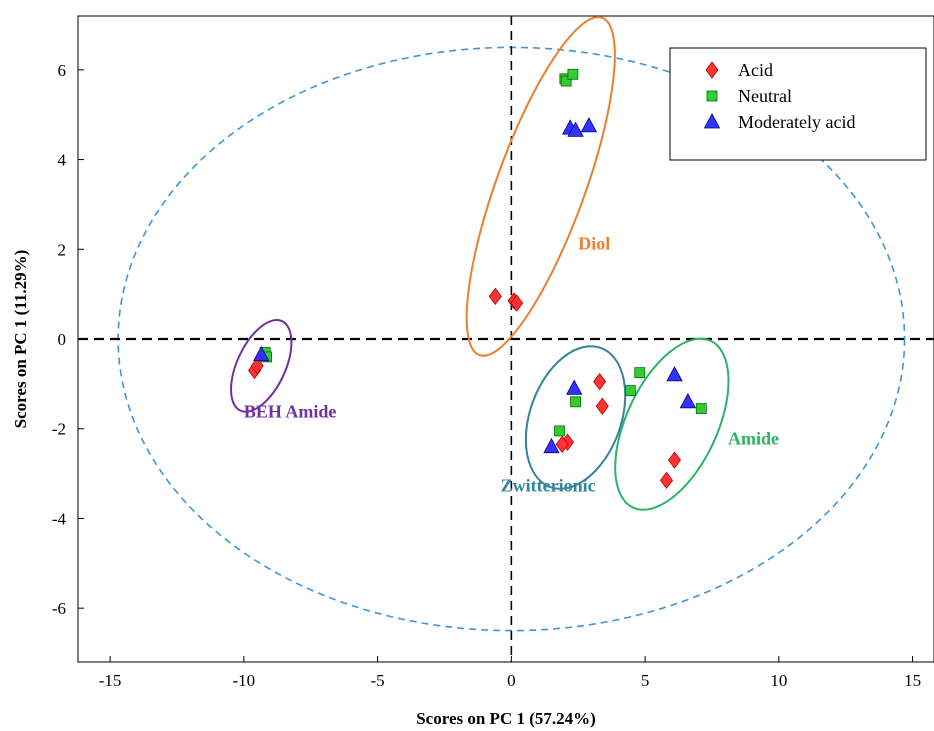  I want to click on x-tick-label: 15, so click(912, 680).